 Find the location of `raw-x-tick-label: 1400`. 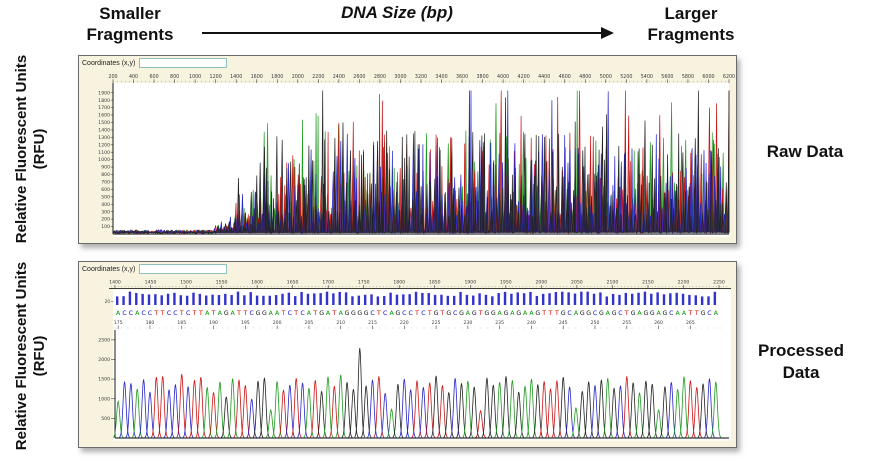

raw-x-tick-label: 1400 is located at coordinates (236, 77).